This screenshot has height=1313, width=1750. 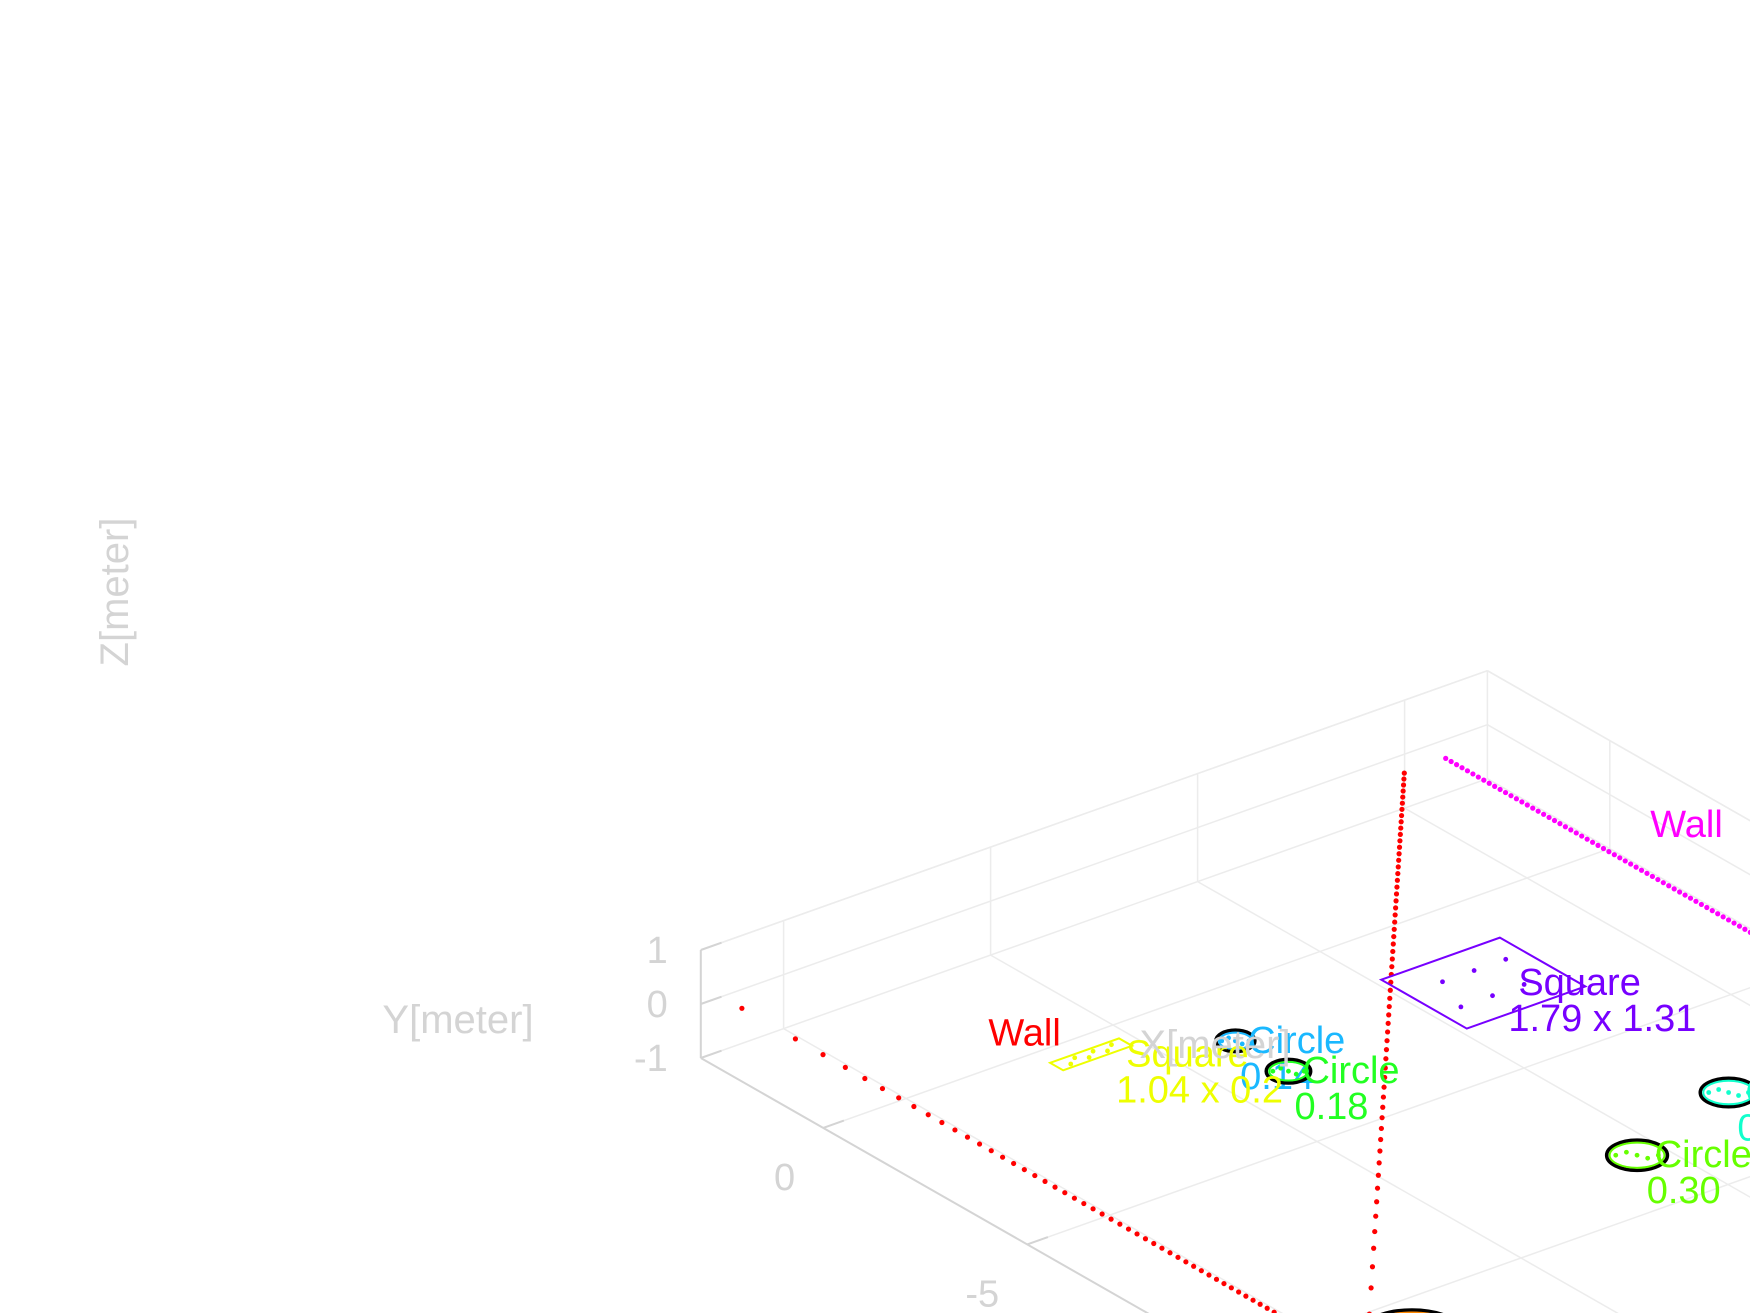 What do you see at coordinates (982, 1293) in the screenshot?
I see `y-tick-label: -5` at bounding box center [982, 1293].